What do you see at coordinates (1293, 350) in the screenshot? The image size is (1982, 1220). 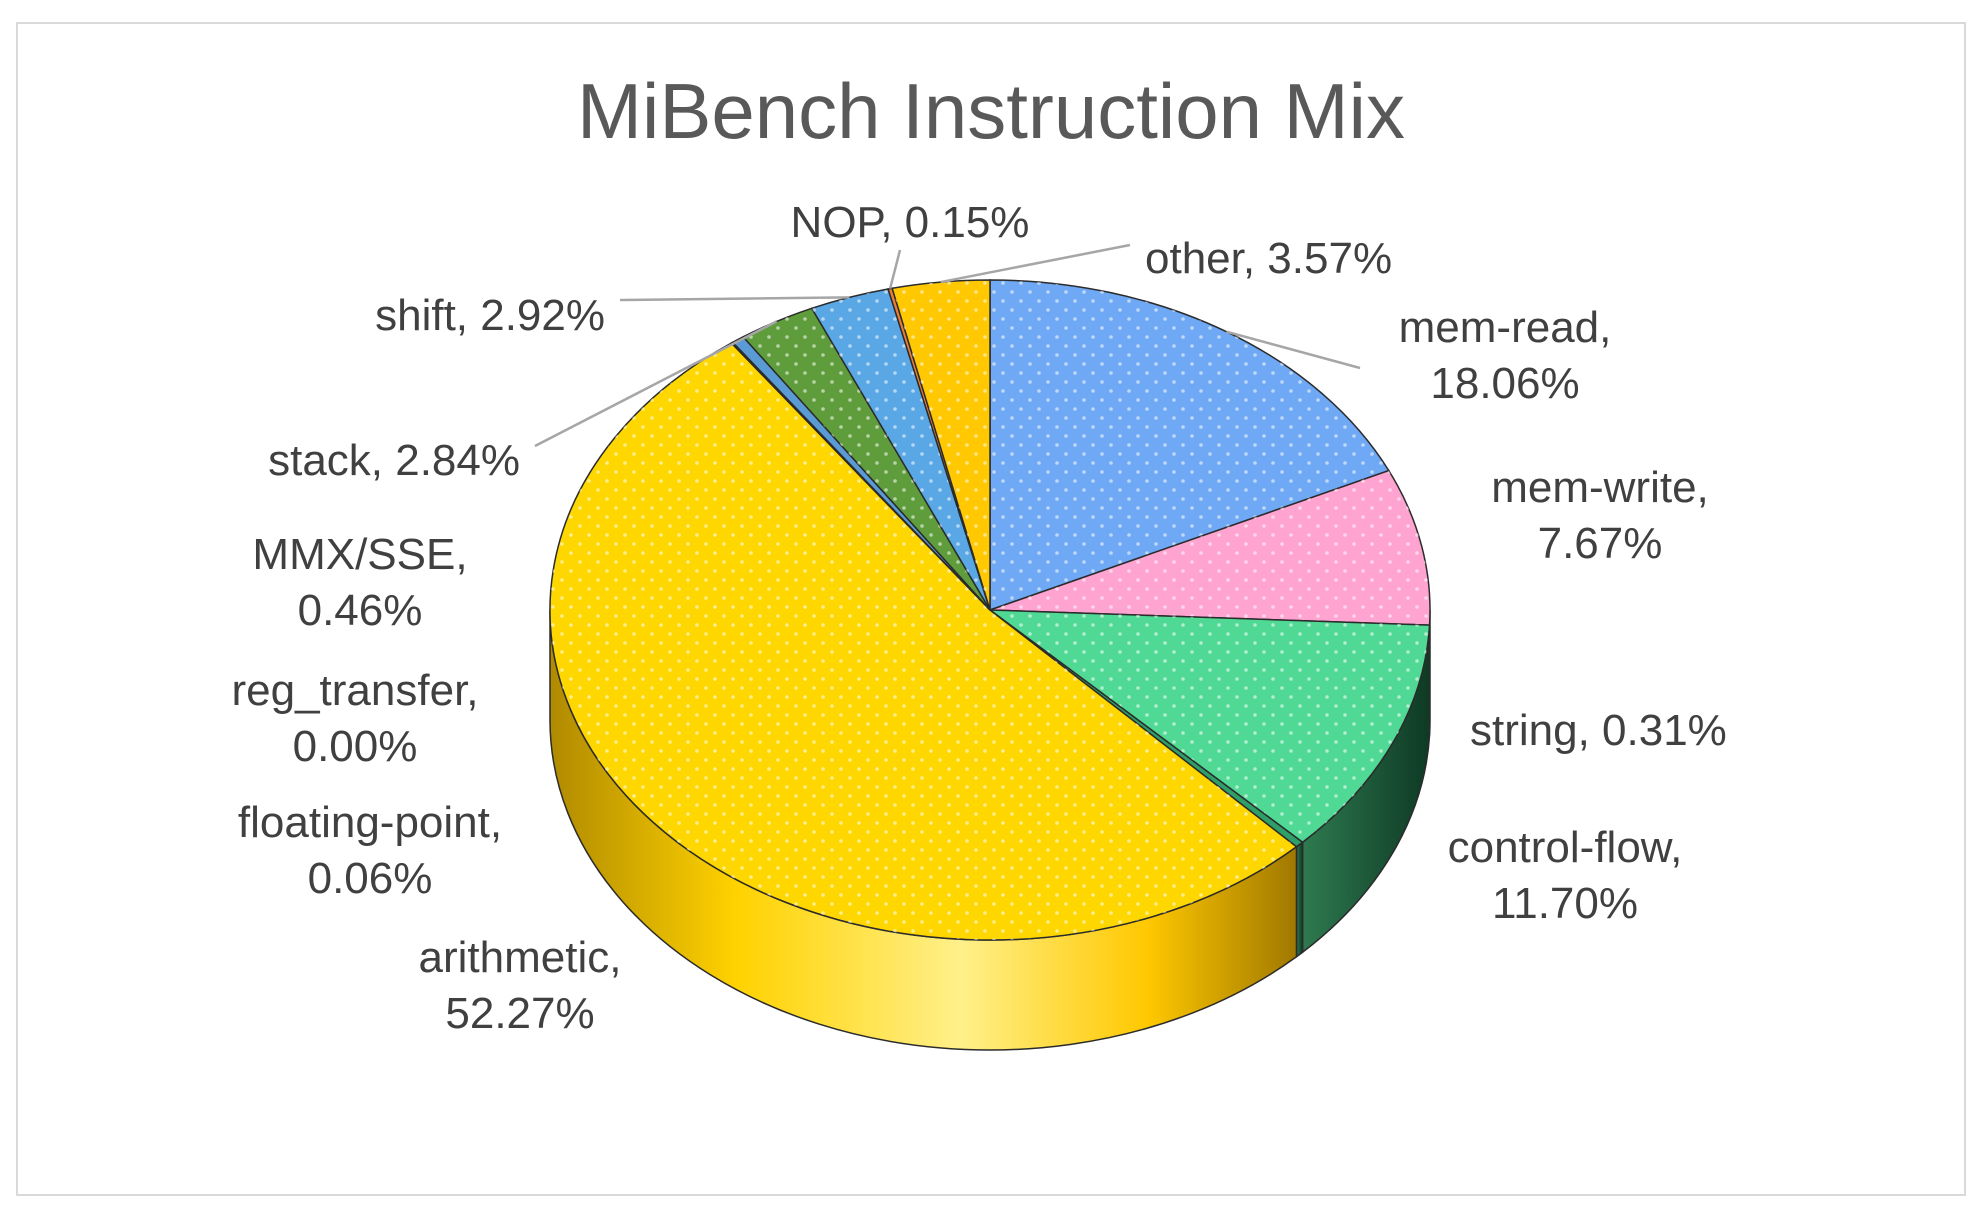 I see `leader-mem-read` at bounding box center [1293, 350].